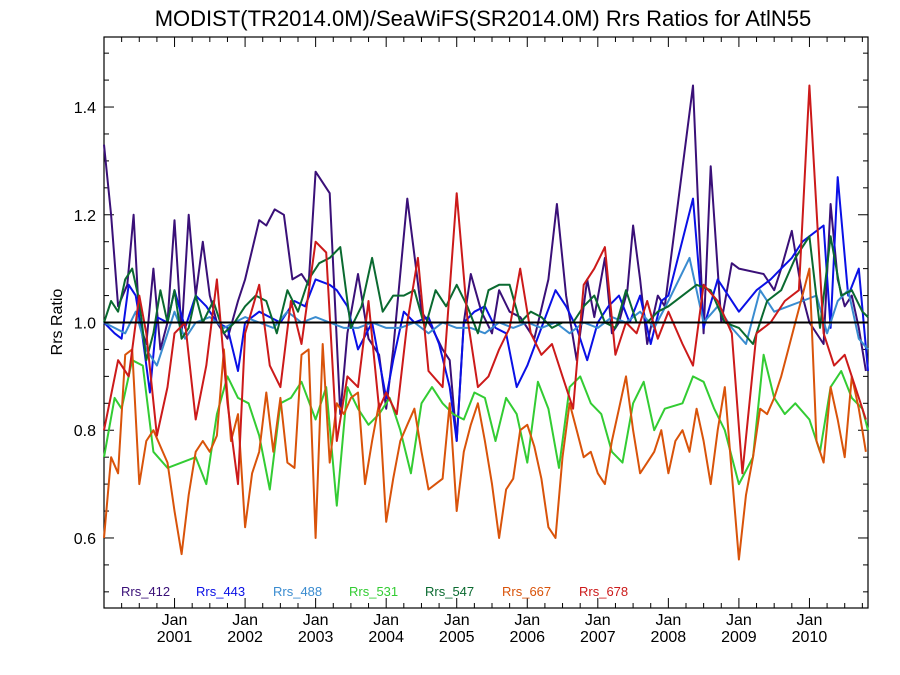  Describe the element at coordinates (245, 637) in the screenshot. I see `x-tick-year-label: 2002` at that location.